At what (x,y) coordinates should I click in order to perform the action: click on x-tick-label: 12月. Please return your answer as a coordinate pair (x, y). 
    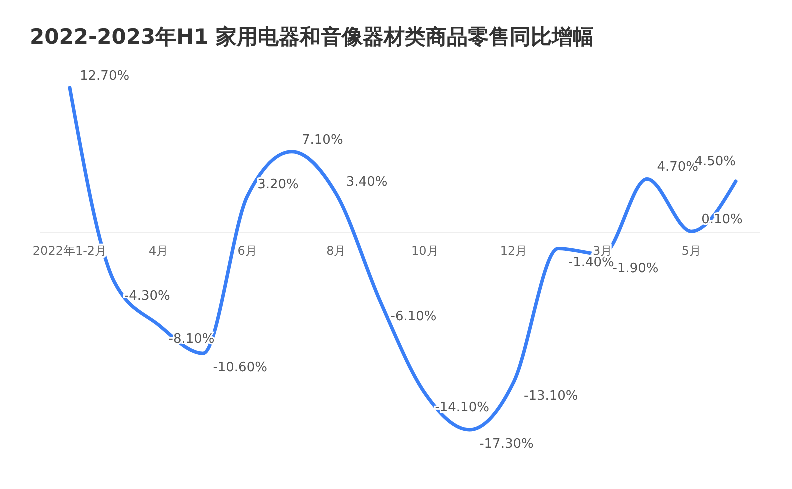
    Looking at the image, I should click on (514, 251).